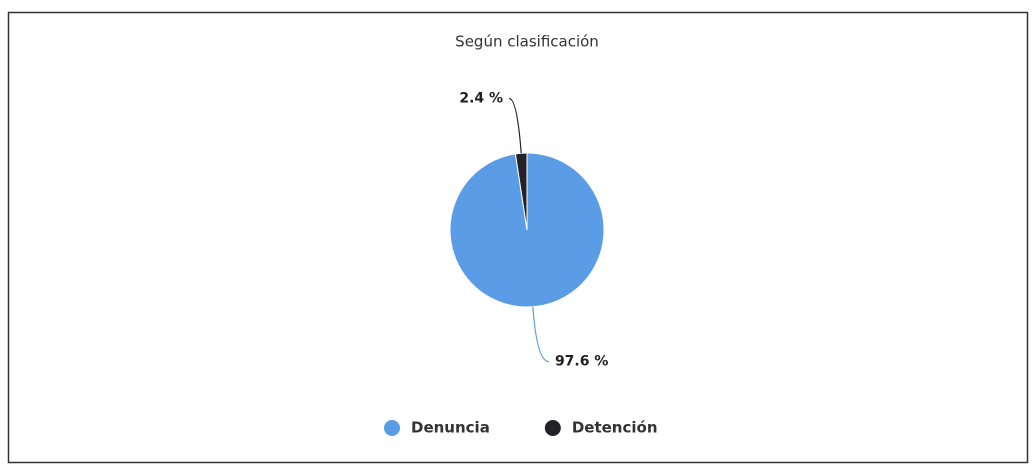  Describe the element at coordinates (450, 428) in the screenshot. I see `legend-label: Denuncia` at that location.